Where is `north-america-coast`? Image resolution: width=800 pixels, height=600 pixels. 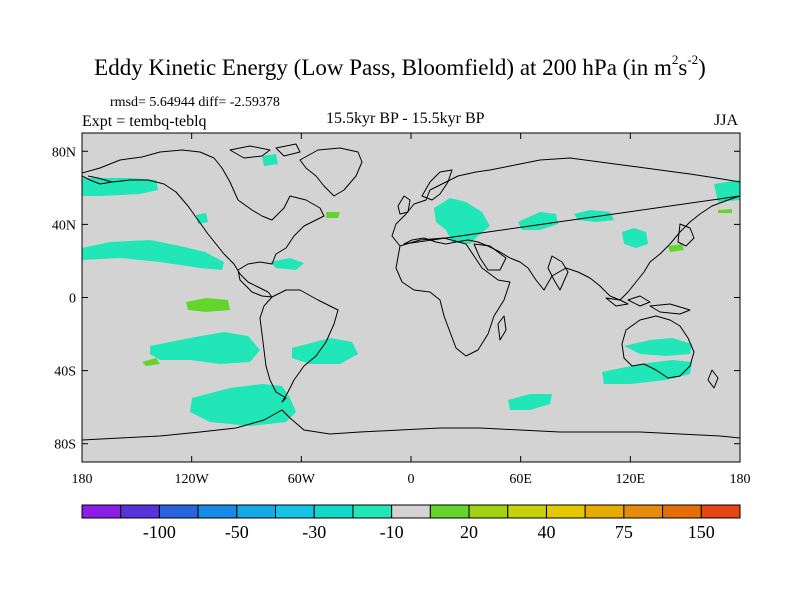
north-america-coast is located at coordinates (203, 223).